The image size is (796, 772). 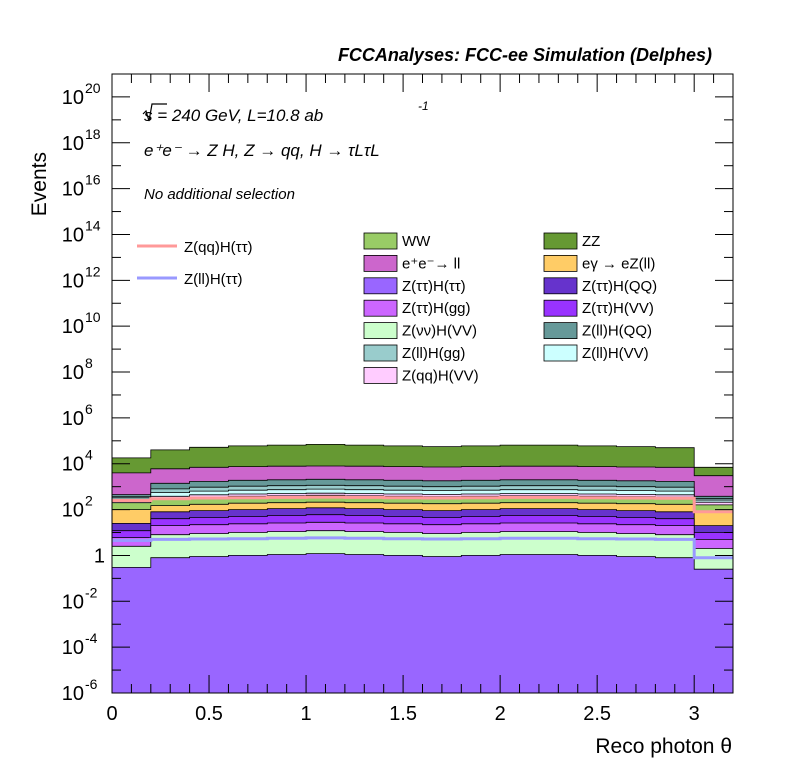 I want to click on legend-label: Z(νν)H(VV), so click(x=439, y=331).